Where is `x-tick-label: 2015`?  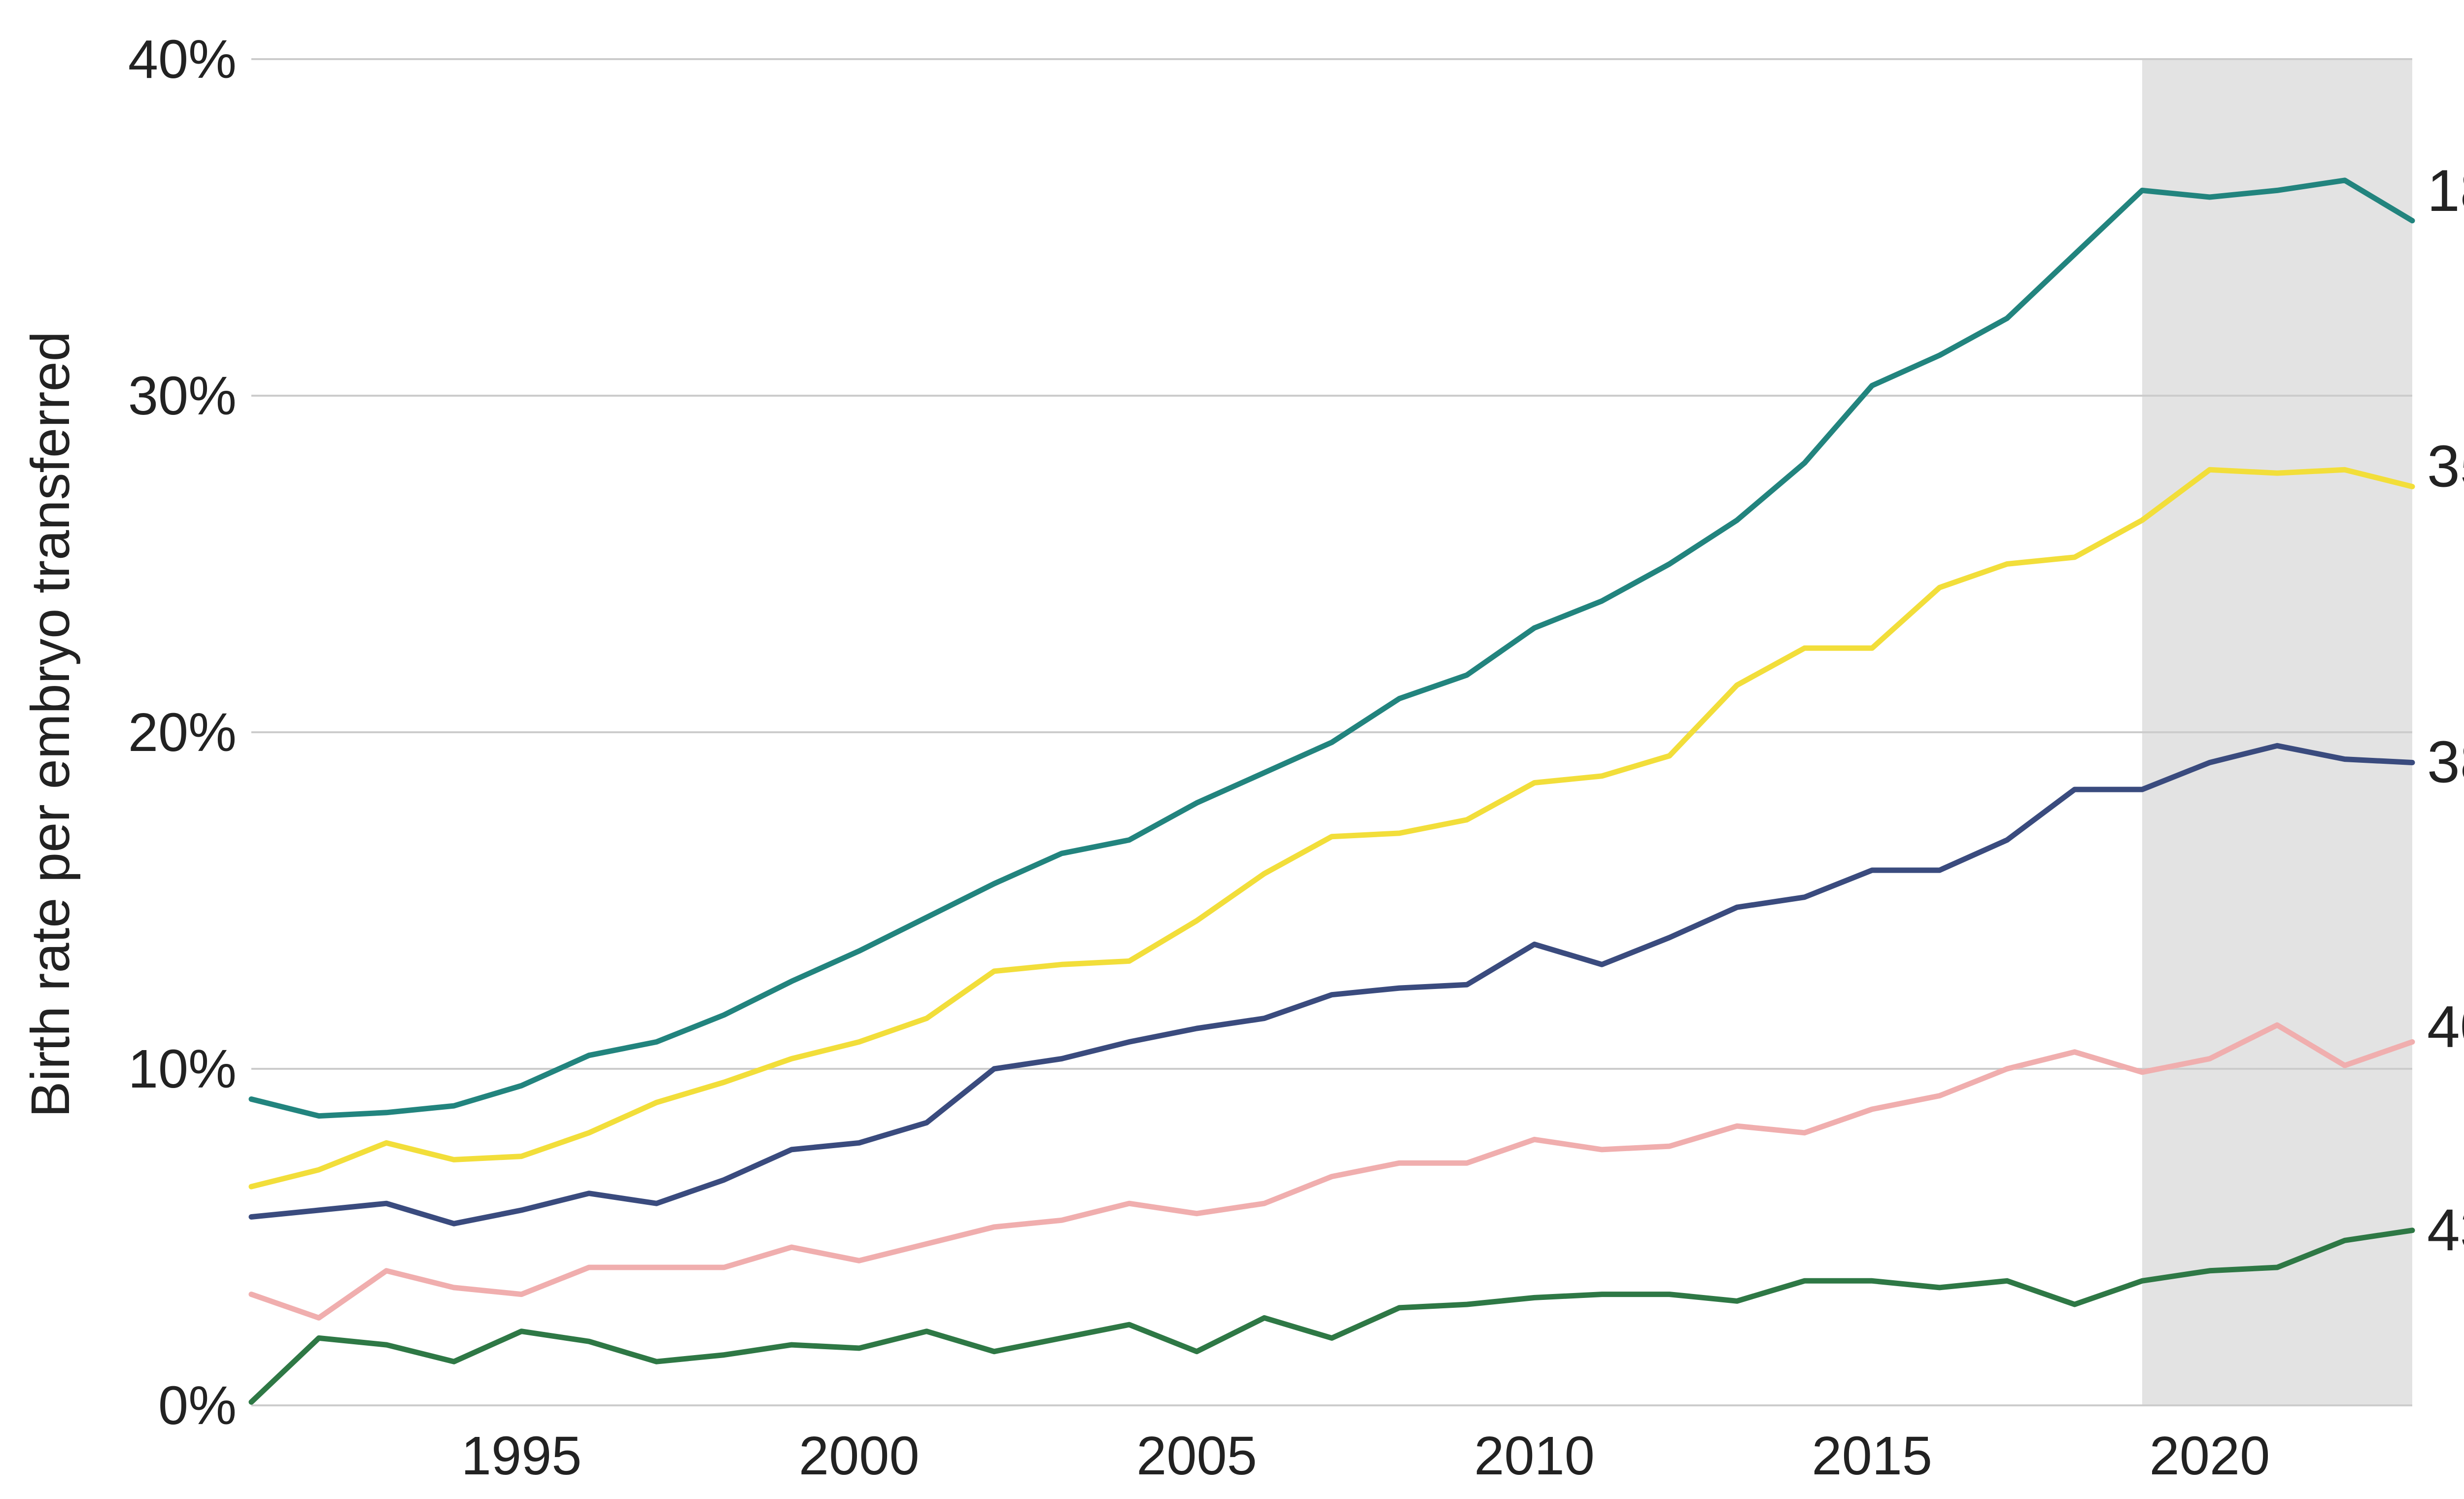
x-tick-label: 2015 is located at coordinates (1872, 1456).